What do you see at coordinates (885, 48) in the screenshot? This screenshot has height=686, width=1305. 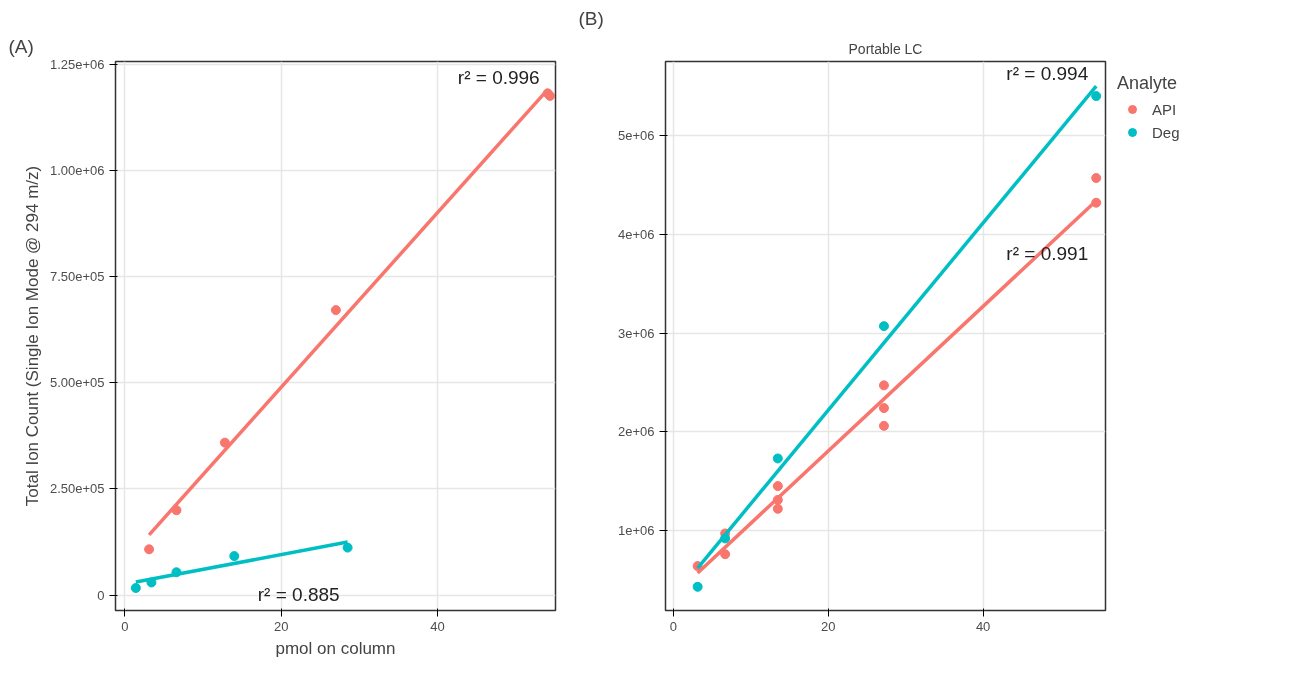 I see `chart-title: Portable LC` at bounding box center [885, 48].